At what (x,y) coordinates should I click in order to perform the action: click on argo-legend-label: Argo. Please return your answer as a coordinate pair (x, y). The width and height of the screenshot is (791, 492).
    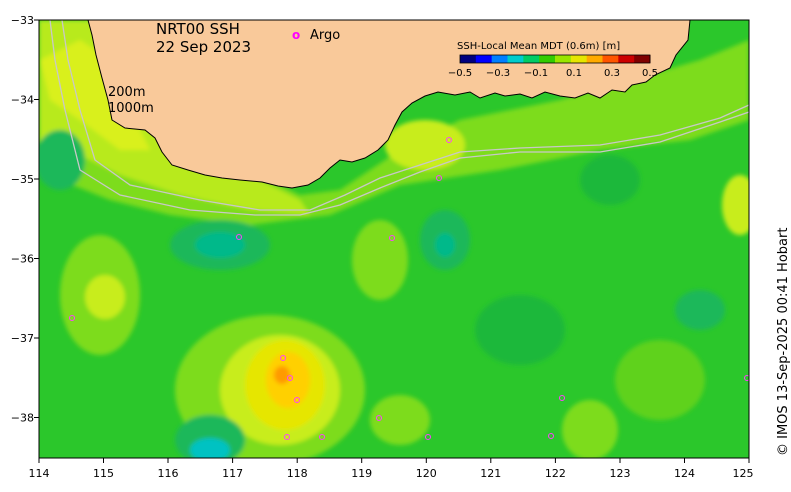
    Looking at the image, I should click on (325, 35).